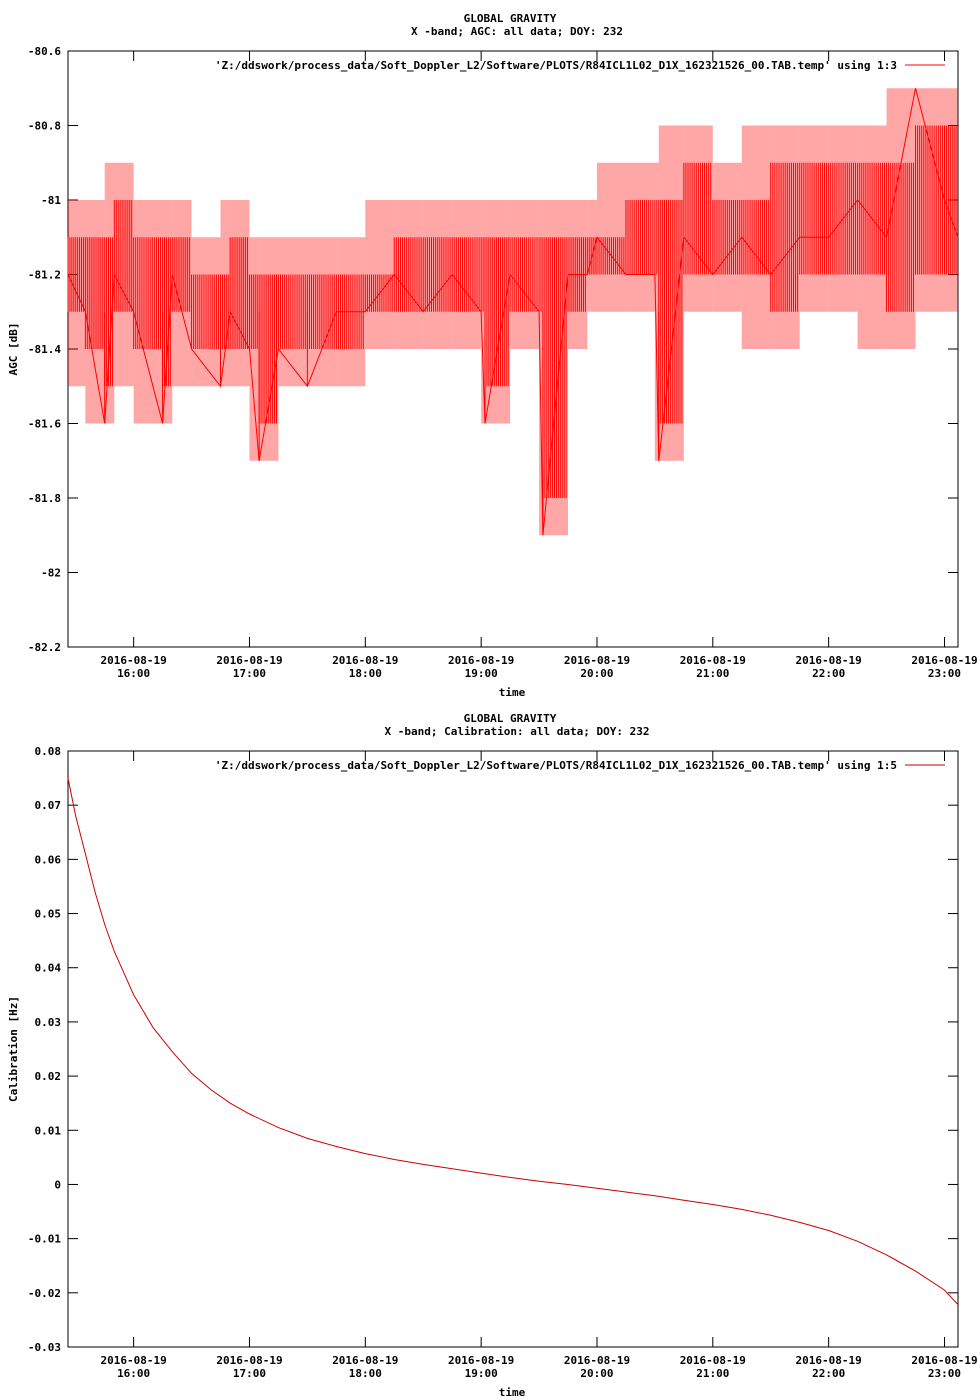  I want to click on calibration-y-tick-label: 0.08, so click(48, 751).